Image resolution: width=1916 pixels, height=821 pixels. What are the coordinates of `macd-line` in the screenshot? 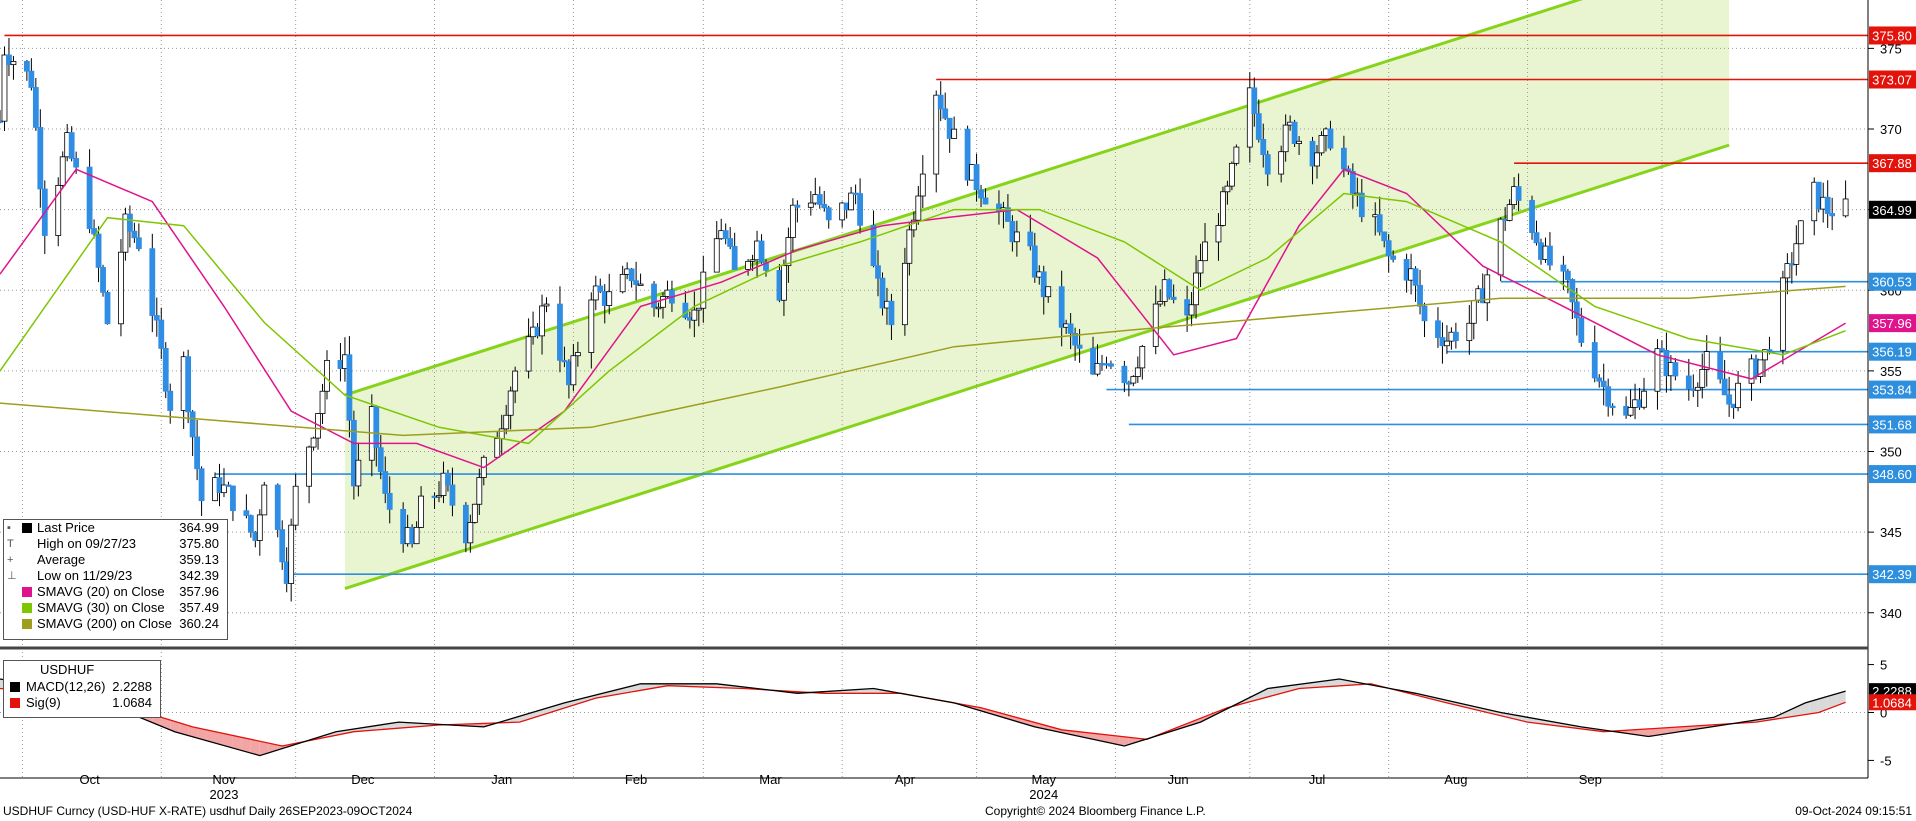 It's located at (923, 717).